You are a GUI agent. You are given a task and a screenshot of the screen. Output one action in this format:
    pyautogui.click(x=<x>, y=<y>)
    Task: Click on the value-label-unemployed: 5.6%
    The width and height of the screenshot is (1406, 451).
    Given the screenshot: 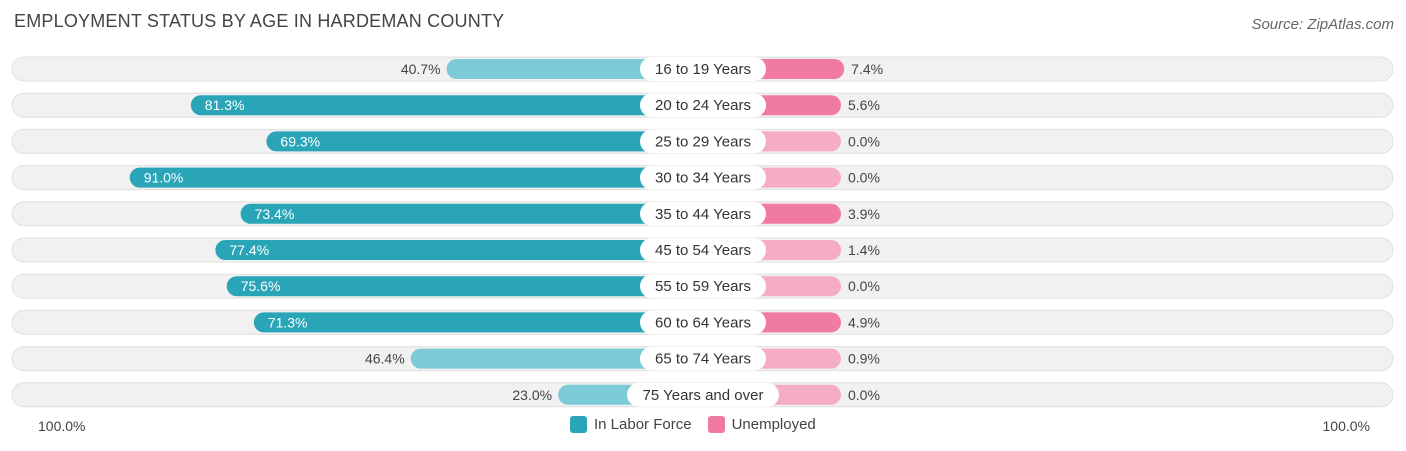 What is the action you would take?
    pyautogui.click(x=864, y=105)
    